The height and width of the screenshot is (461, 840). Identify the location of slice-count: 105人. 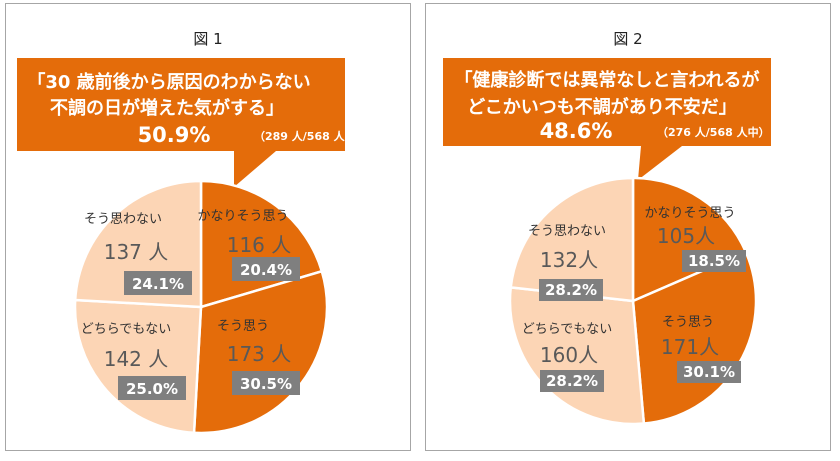
(686, 236).